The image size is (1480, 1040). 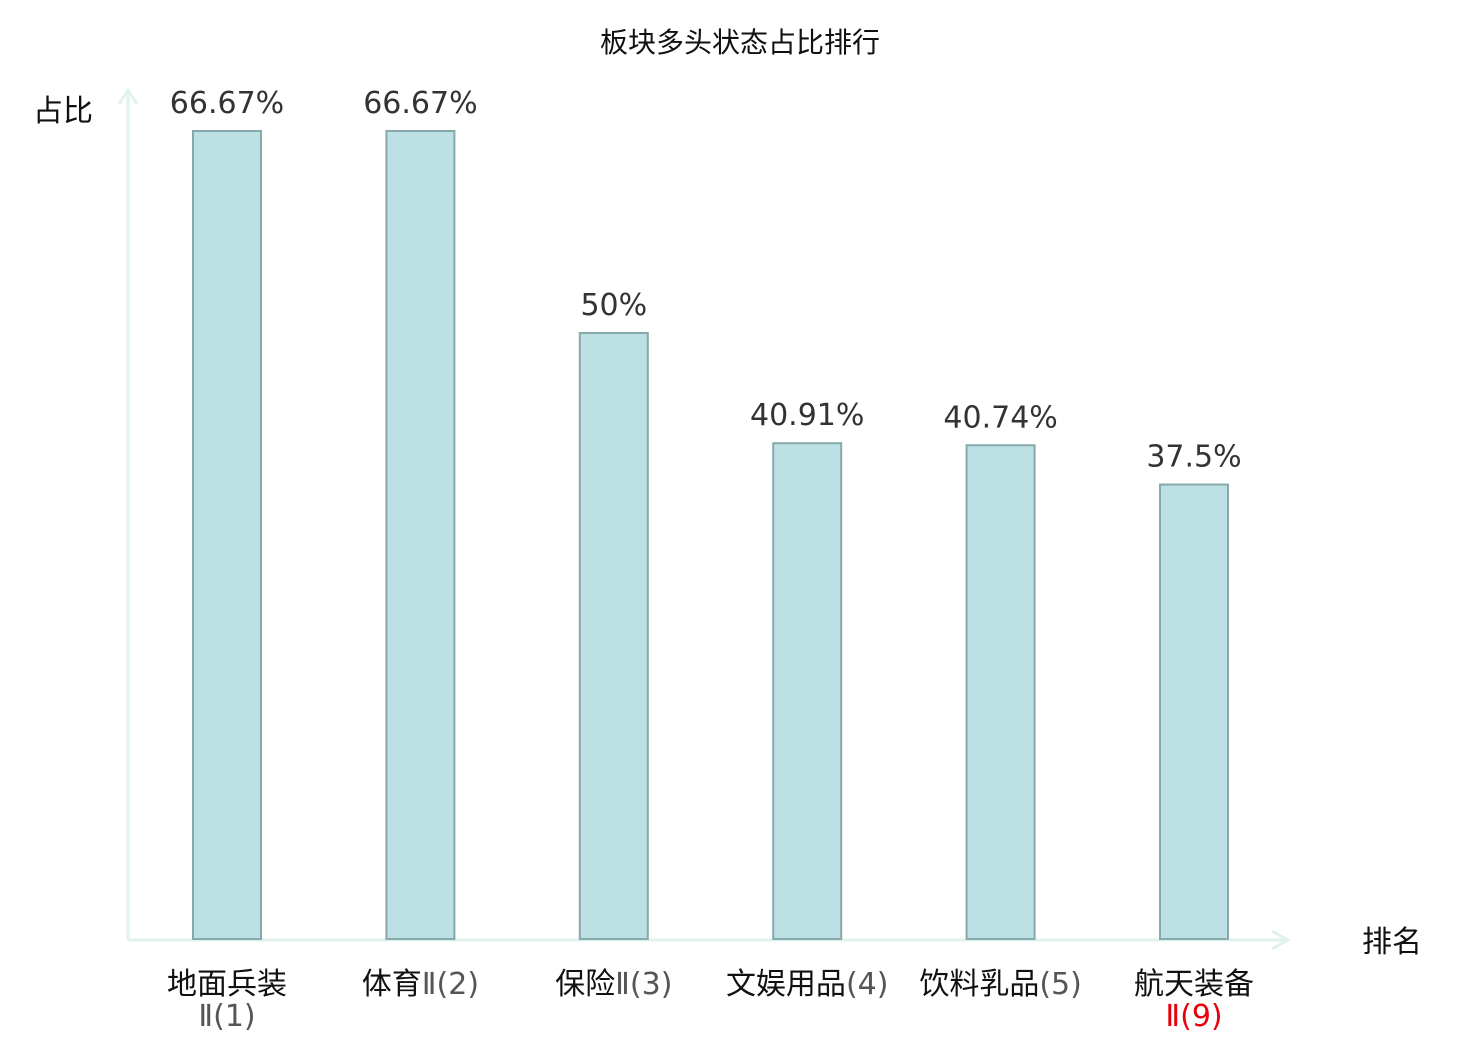 What do you see at coordinates (227, 103) in the screenshot?
I see `value-label-1: 66.67%` at bounding box center [227, 103].